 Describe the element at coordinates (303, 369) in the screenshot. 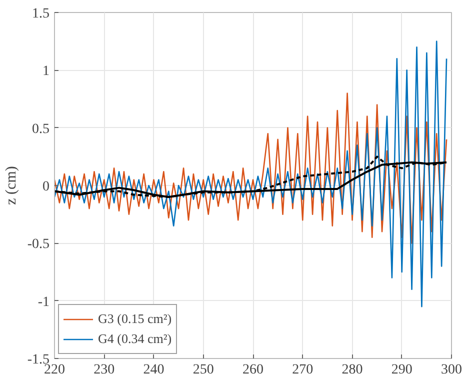

I see `x-tick-label: 270` at that location.